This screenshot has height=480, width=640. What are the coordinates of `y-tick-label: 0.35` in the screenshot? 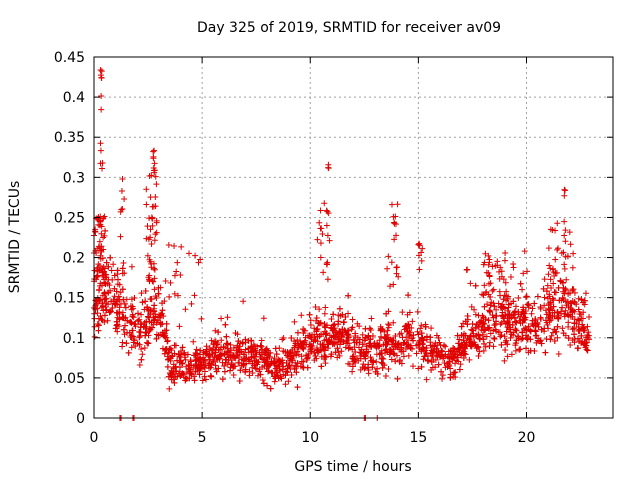 It's located at (69, 138).